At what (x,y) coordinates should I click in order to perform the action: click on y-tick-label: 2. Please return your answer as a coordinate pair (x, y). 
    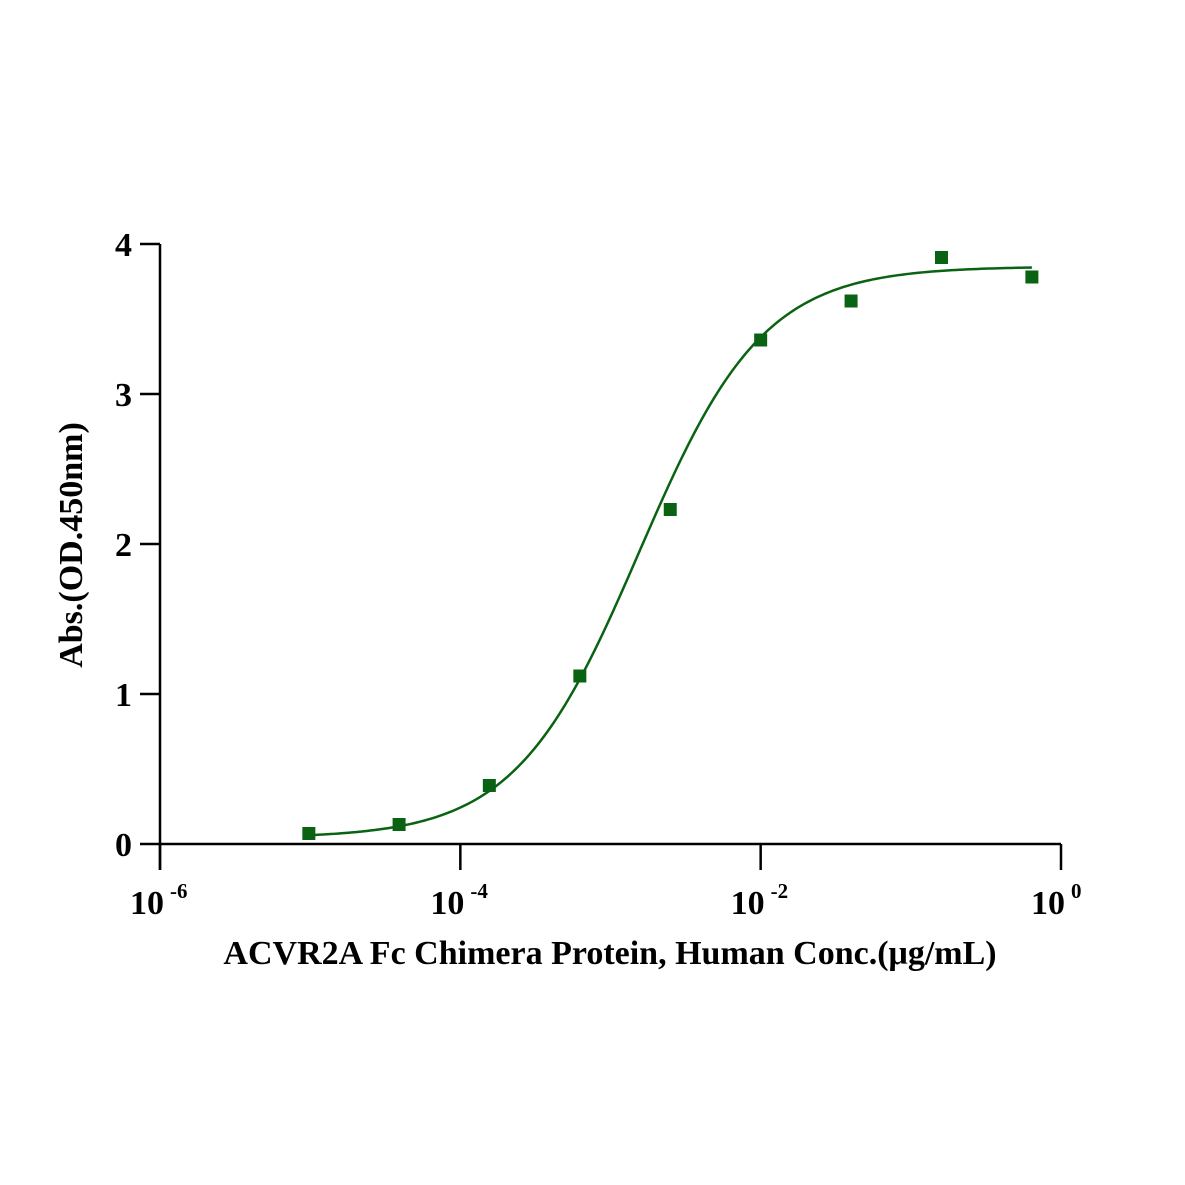
    Looking at the image, I should click on (123, 545).